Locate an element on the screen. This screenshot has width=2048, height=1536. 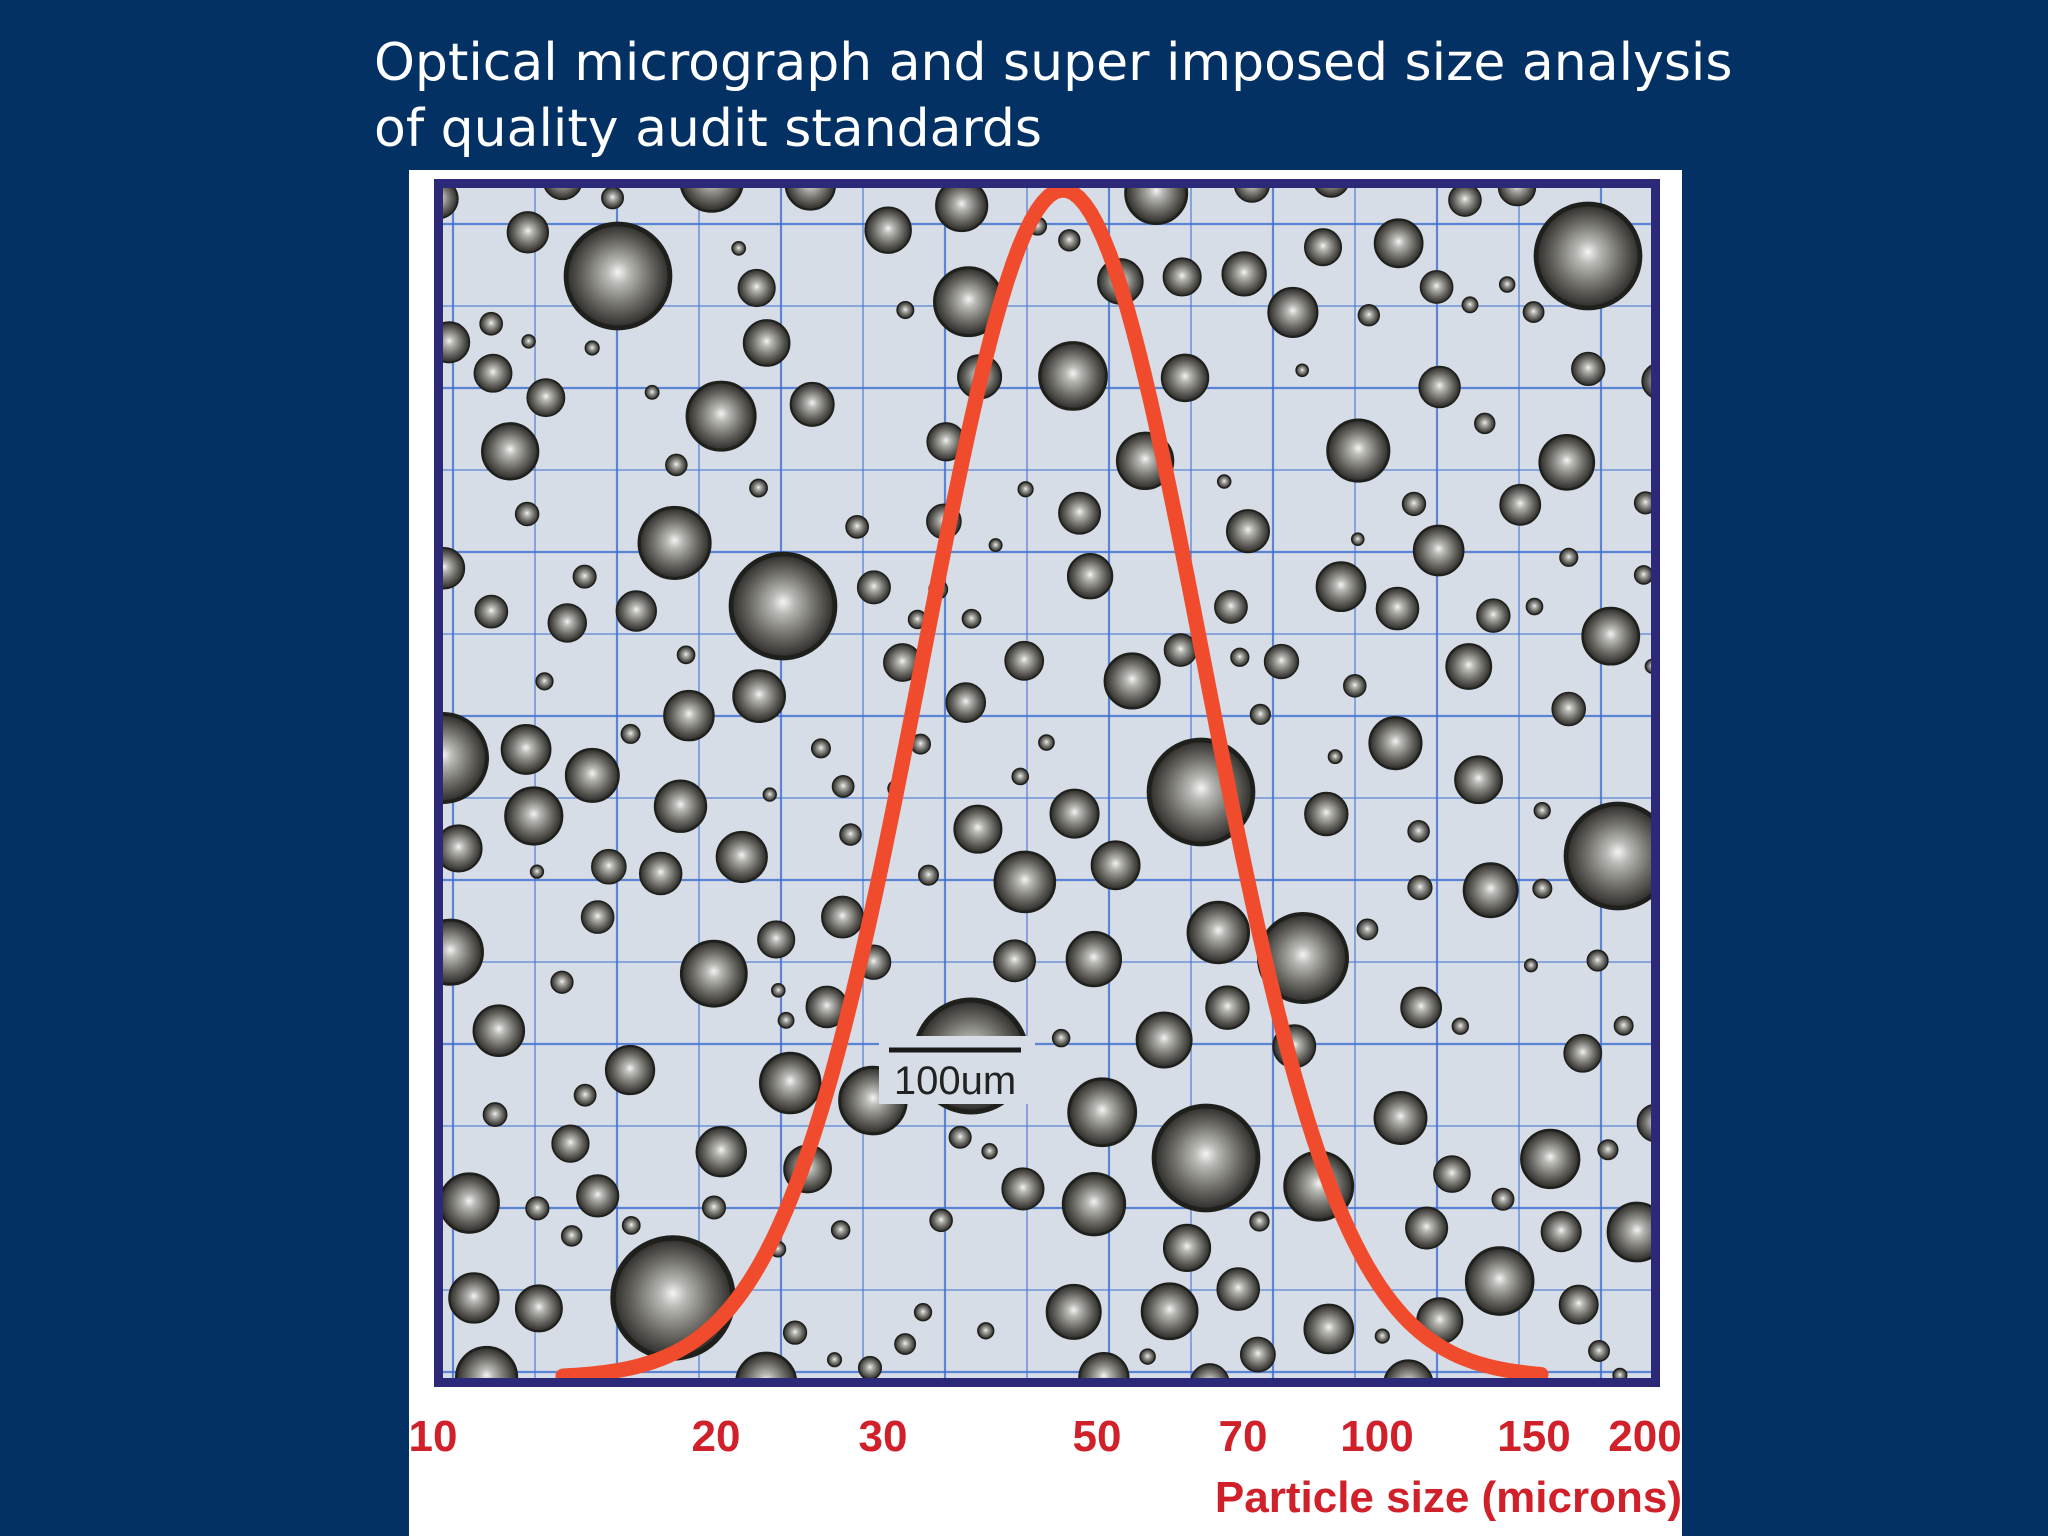
x-tick-label: 20 is located at coordinates (716, 1436).